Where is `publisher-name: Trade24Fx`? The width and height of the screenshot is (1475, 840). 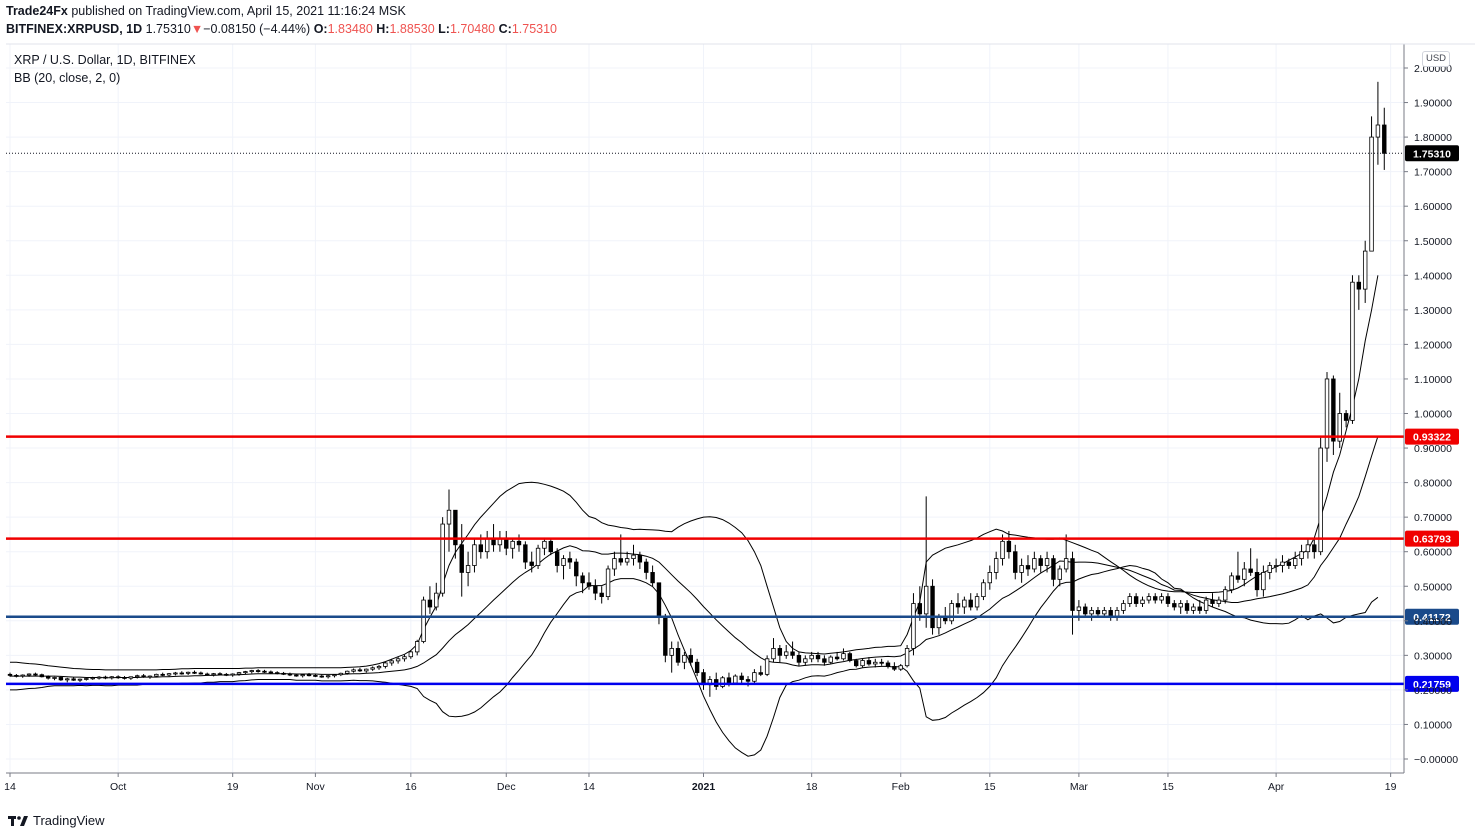
publisher-name: Trade24Fx is located at coordinates (37, 11).